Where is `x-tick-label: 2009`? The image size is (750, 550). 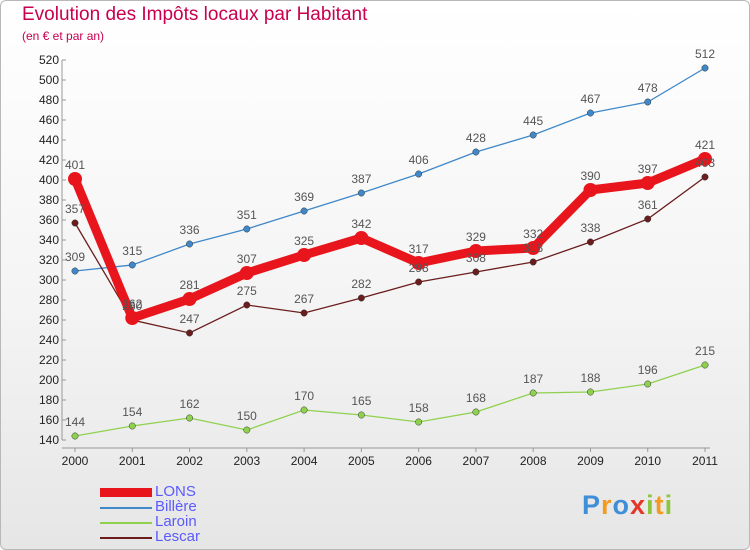 x-tick-label: 2009 is located at coordinates (590, 461).